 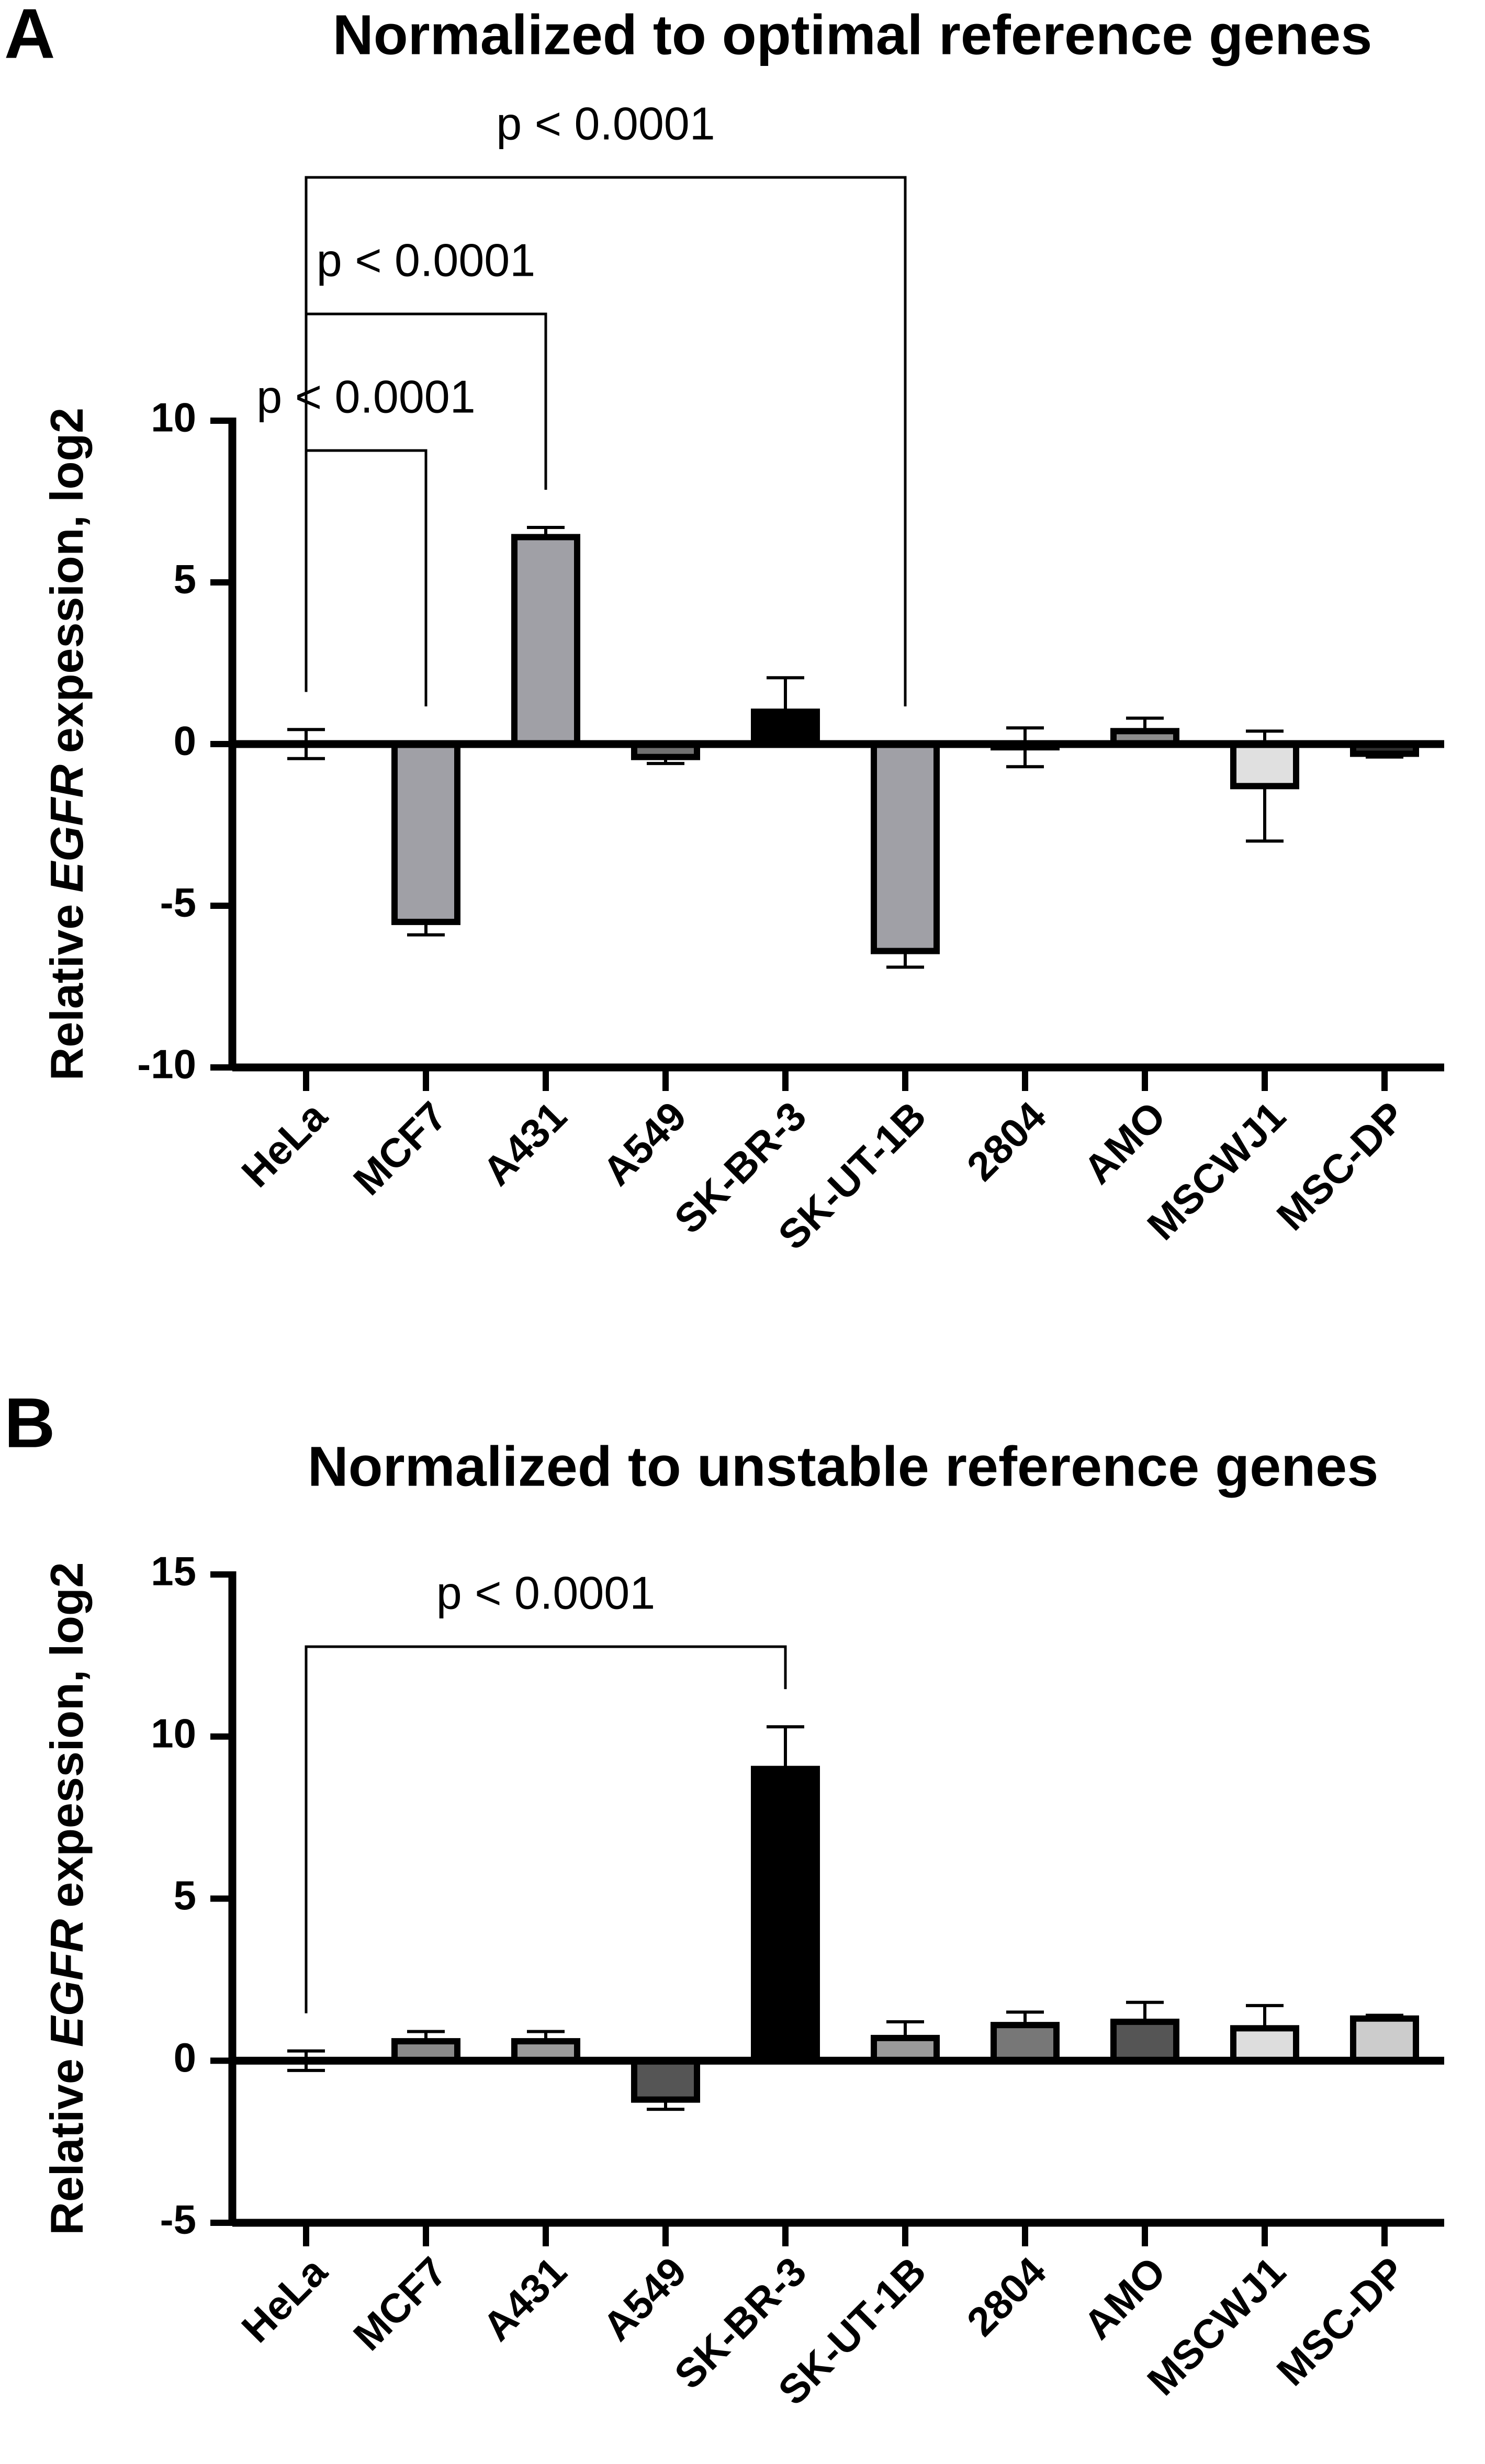 I want to click on panel-label: A, so click(x=30, y=36).